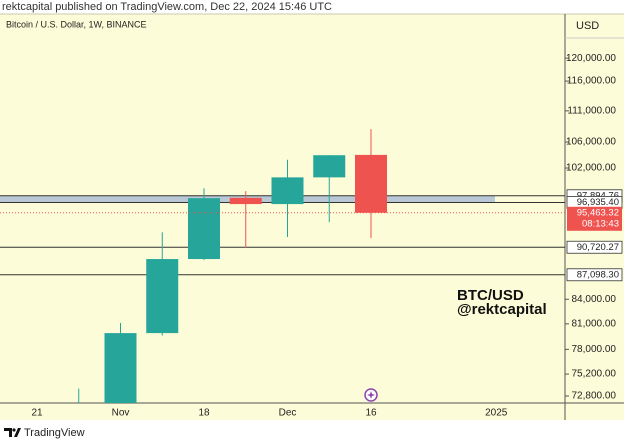 The width and height of the screenshot is (624, 441). What do you see at coordinates (76, 24) in the screenshot?
I see `symbol-title: Bitcoin / U.S. Dollar, 1W, BINANCE` at bounding box center [76, 24].